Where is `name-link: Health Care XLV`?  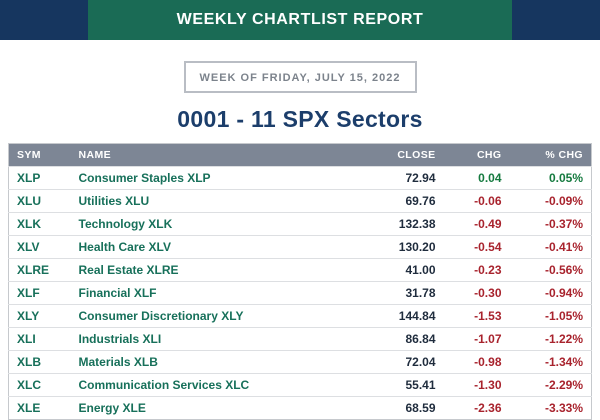
name-link: Health Care XLV is located at coordinates (211, 247).